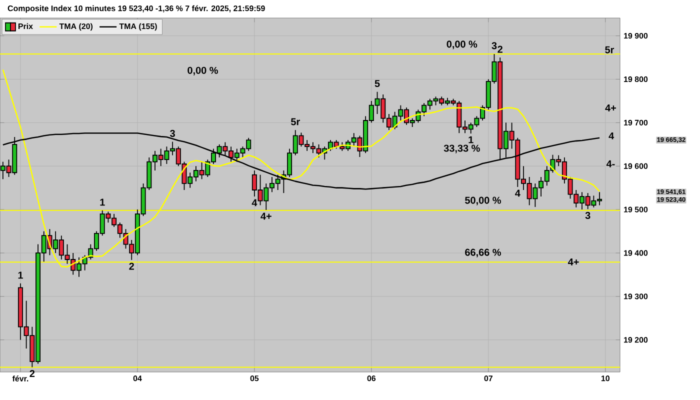  Describe the element at coordinates (483, 253) in the screenshot. I see `annotation: 66,66 %` at that location.